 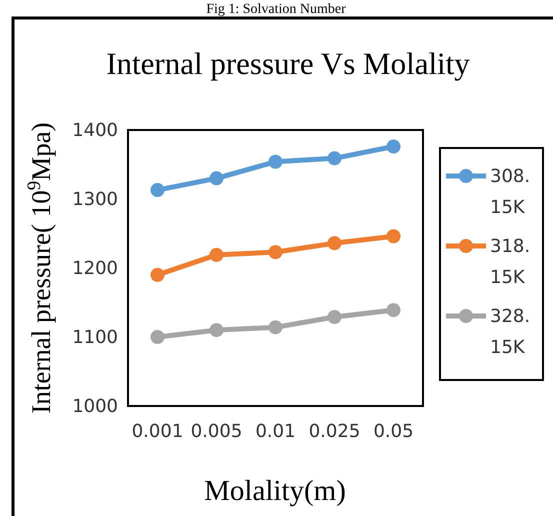 I want to click on y-tick-label: 1200, so click(x=95, y=268).